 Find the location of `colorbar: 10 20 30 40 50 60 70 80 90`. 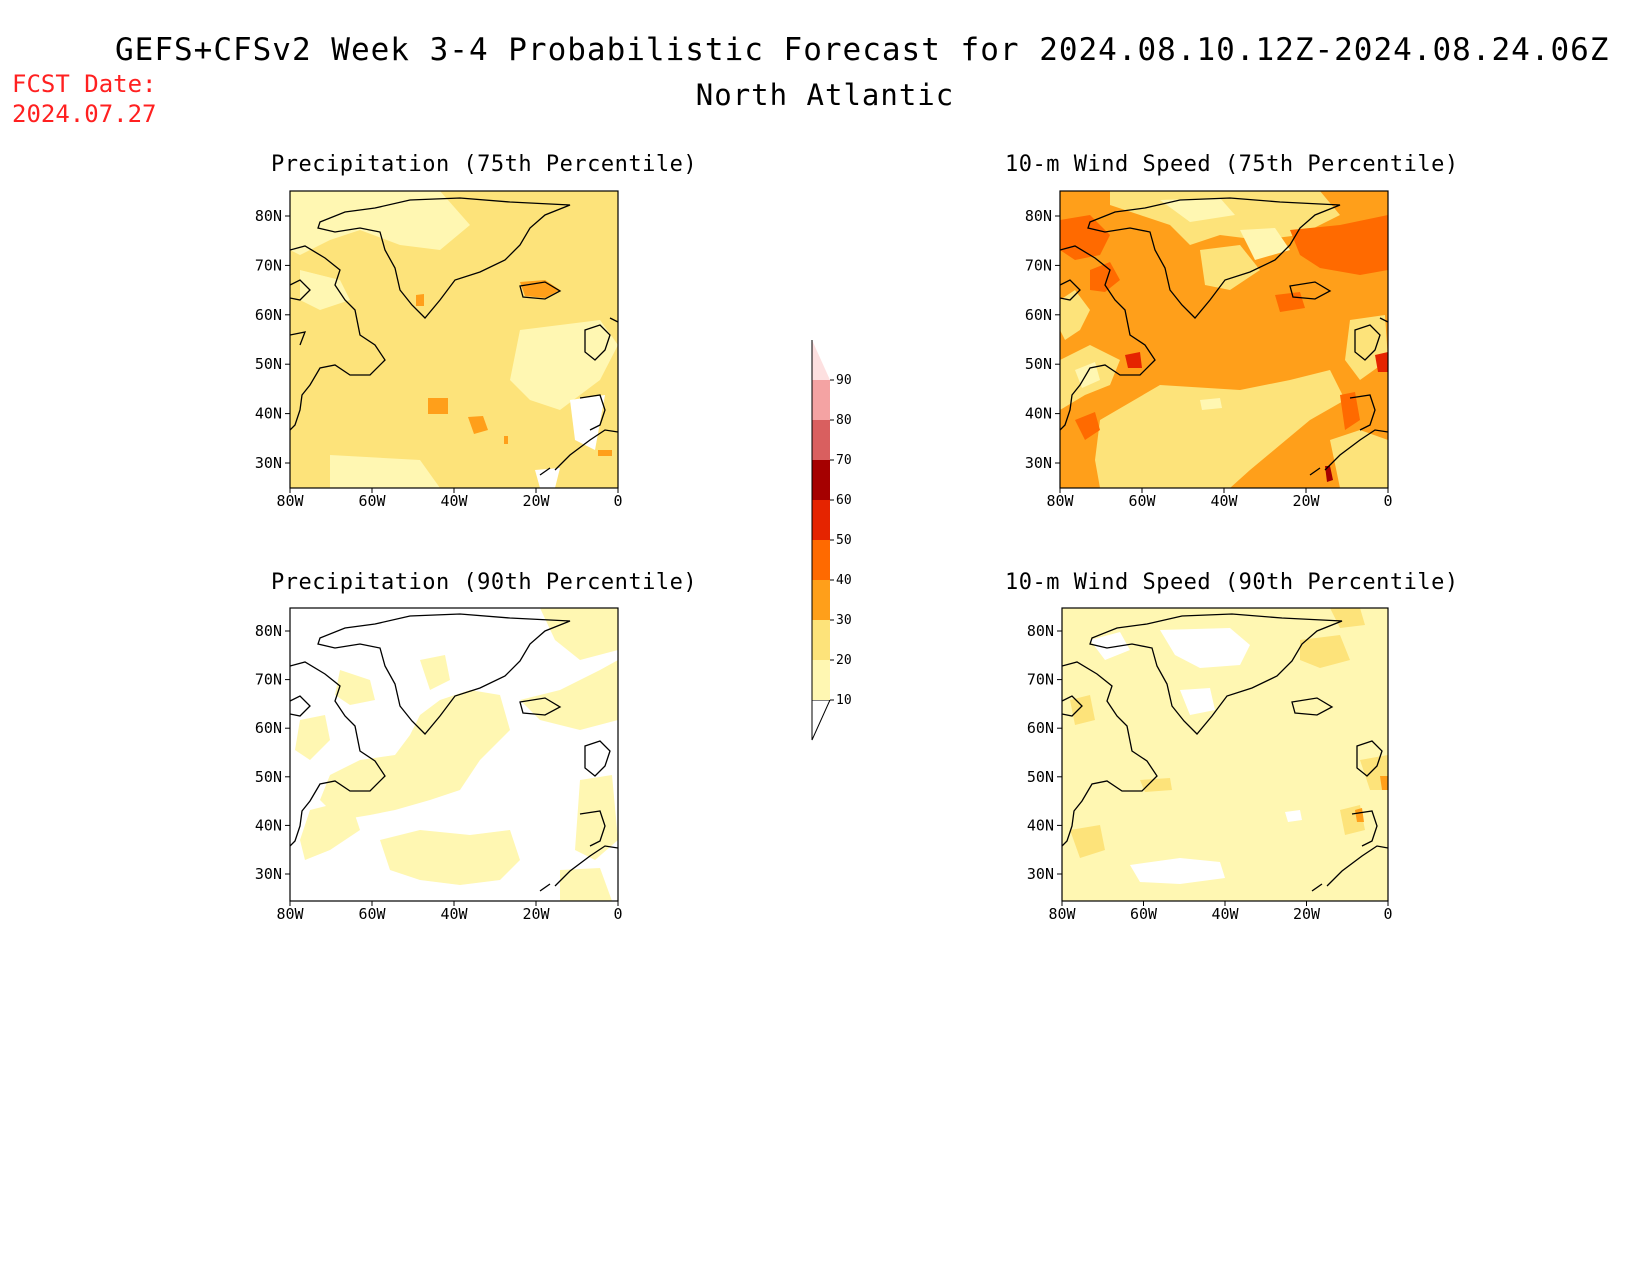

colorbar: 10 20 30 40 50 60 70 80 90 is located at coordinates (831, 540).